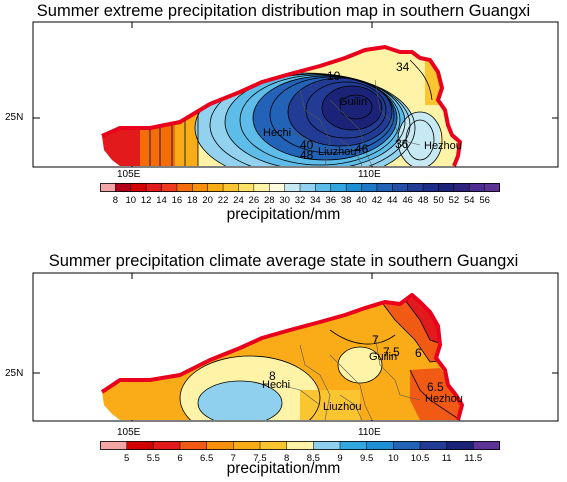 The image size is (567, 482). I want to click on panel1-colorbar-label: precipitation/mm, so click(283, 214).